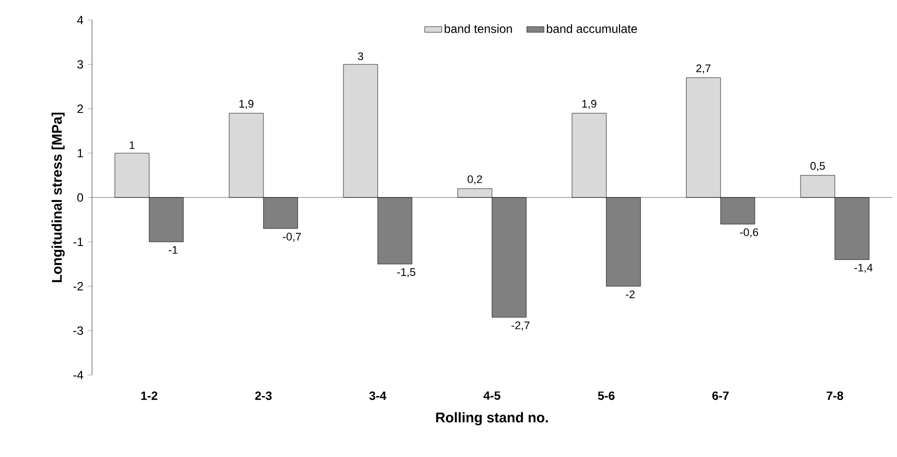 This screenshot has height=457, width=897. What do you see at coordinates (80, 153) in the screenshot?
I see `y-tick-label: 1` at bounding box center [80, 153].